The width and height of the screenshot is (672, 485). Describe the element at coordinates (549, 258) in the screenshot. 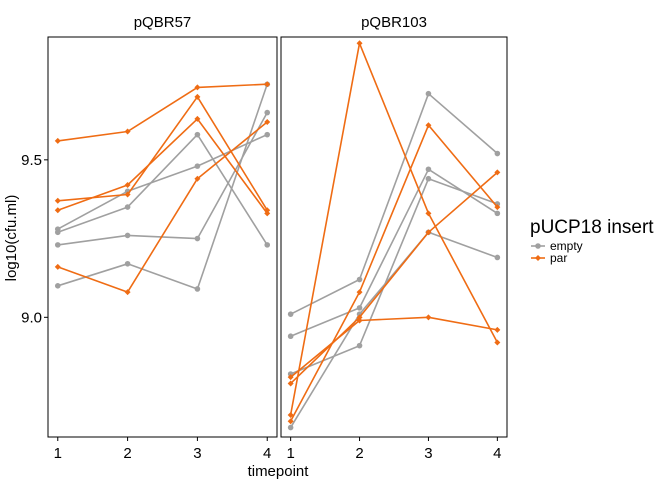

I see `legend-item-par: par` at that location.